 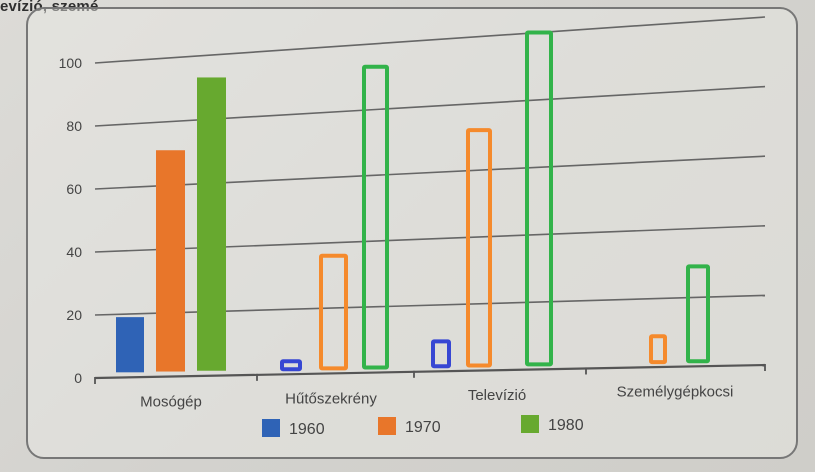 What do you see at coordinates (170, 261) in the screenshot?
I see `bar-mosógép-1970` at bounding box center [170, 261].